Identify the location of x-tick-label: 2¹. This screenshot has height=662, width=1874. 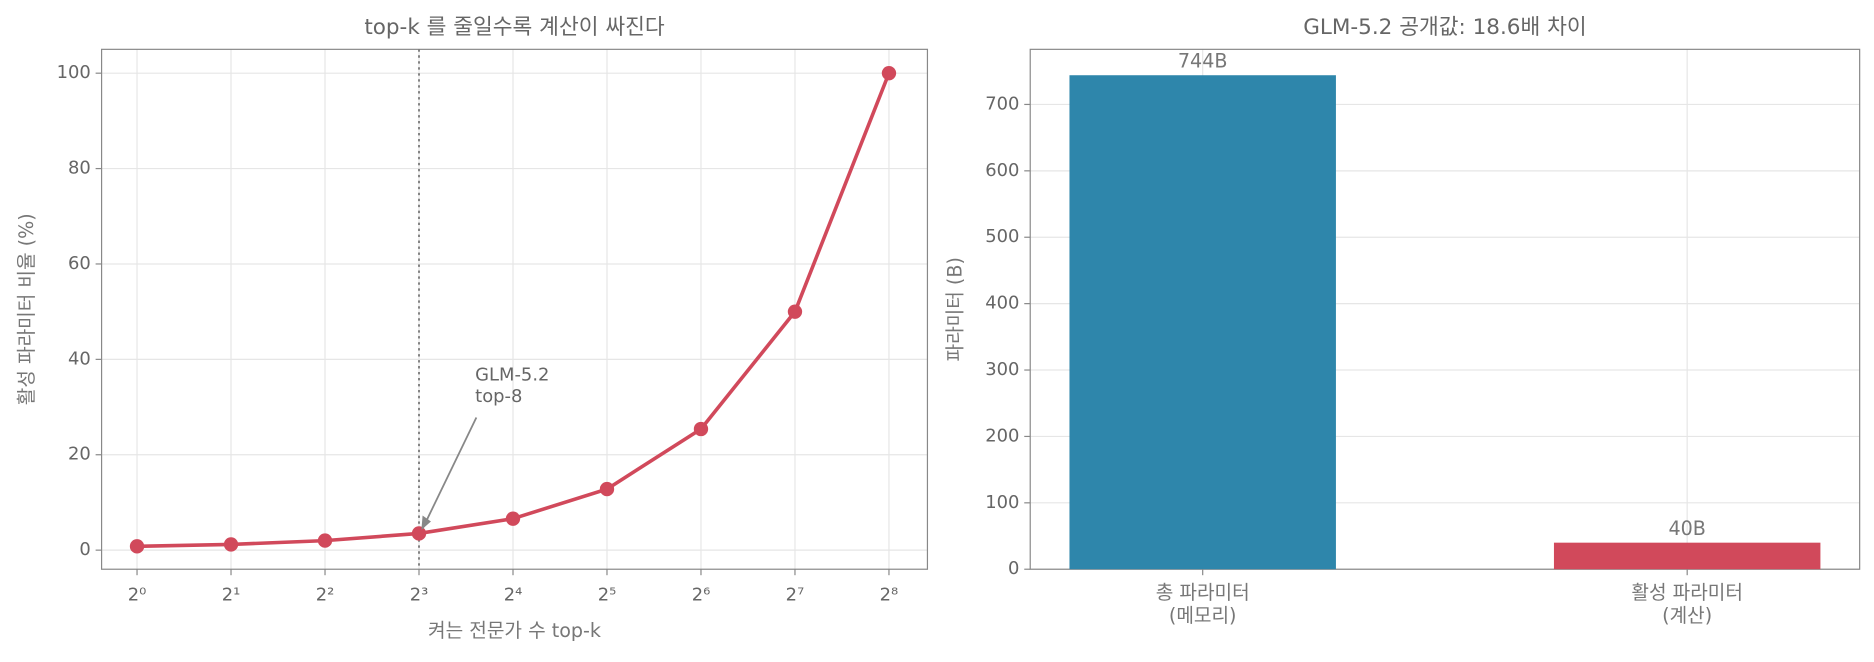
(231, 595).